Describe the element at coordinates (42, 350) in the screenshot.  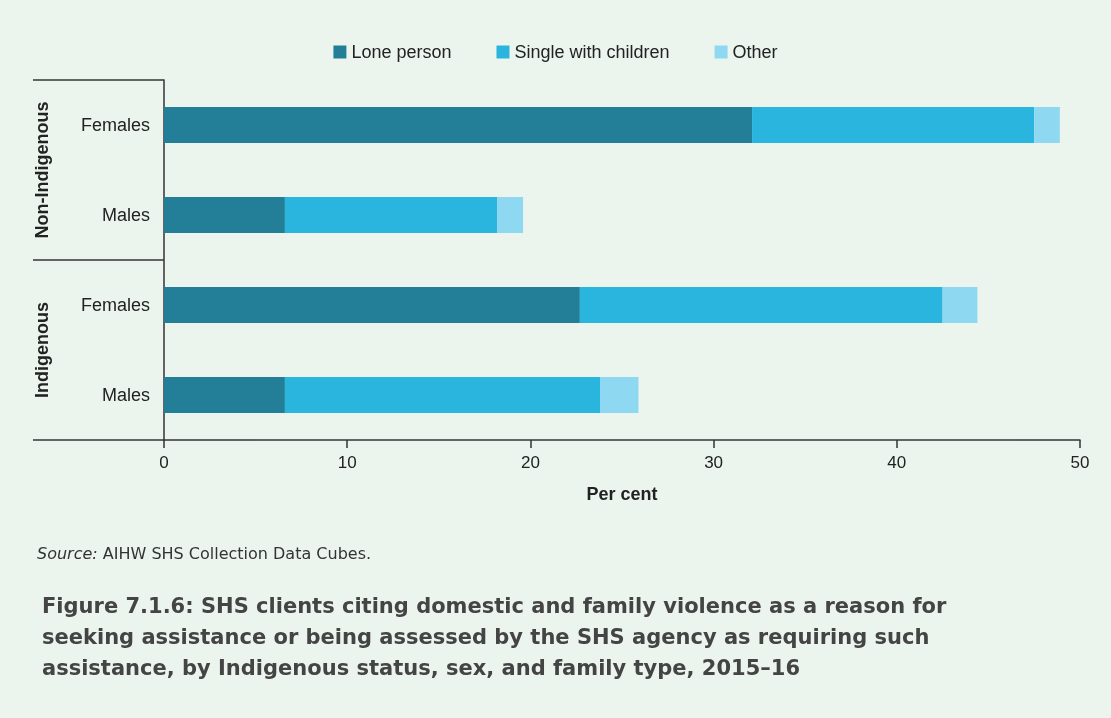
I see `text: Indigenous` at that location.